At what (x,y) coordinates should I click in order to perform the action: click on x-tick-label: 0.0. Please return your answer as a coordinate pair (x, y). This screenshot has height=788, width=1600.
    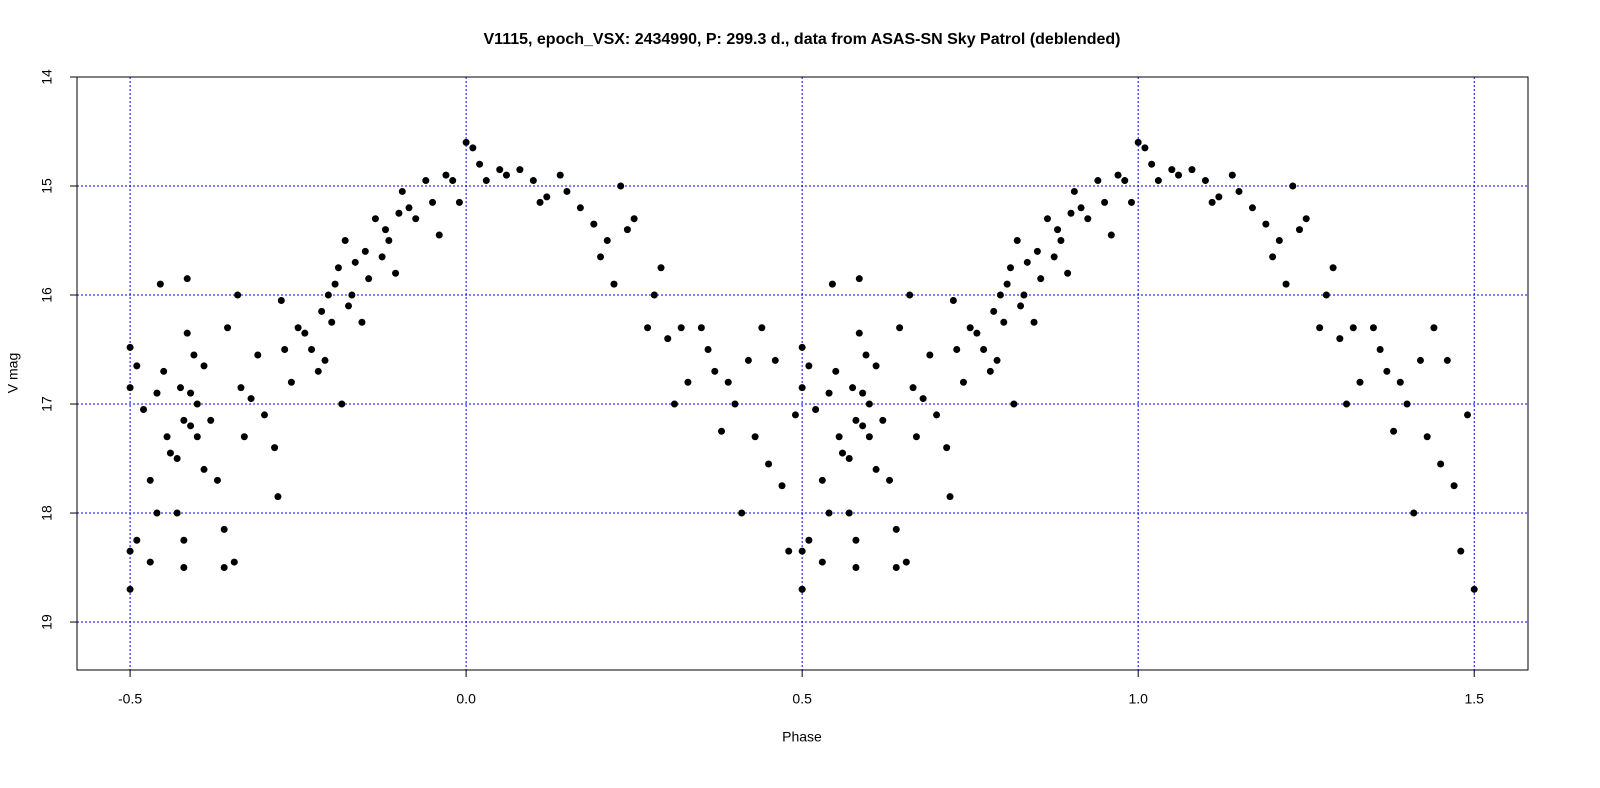
    Looking at the image, I should click on (466, 699).